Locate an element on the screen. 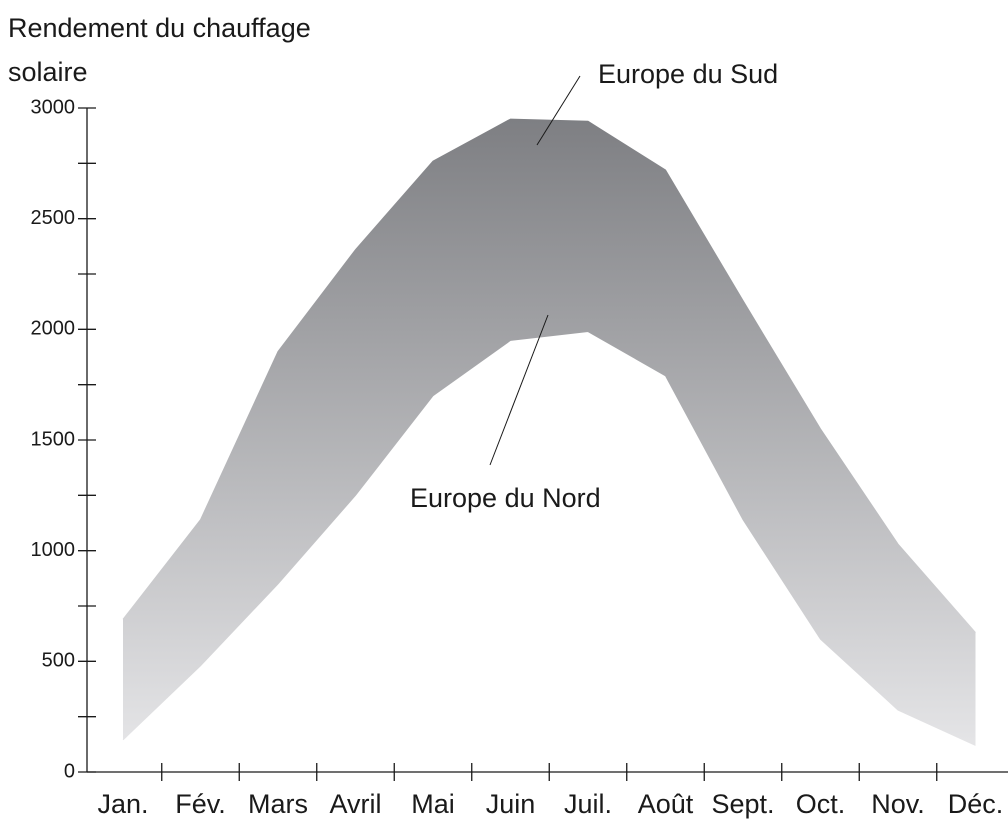 Image resolution: width=1008 pixels, height=824 pixels. y-tick-label: 1500 is located at coordinates (53, 439).